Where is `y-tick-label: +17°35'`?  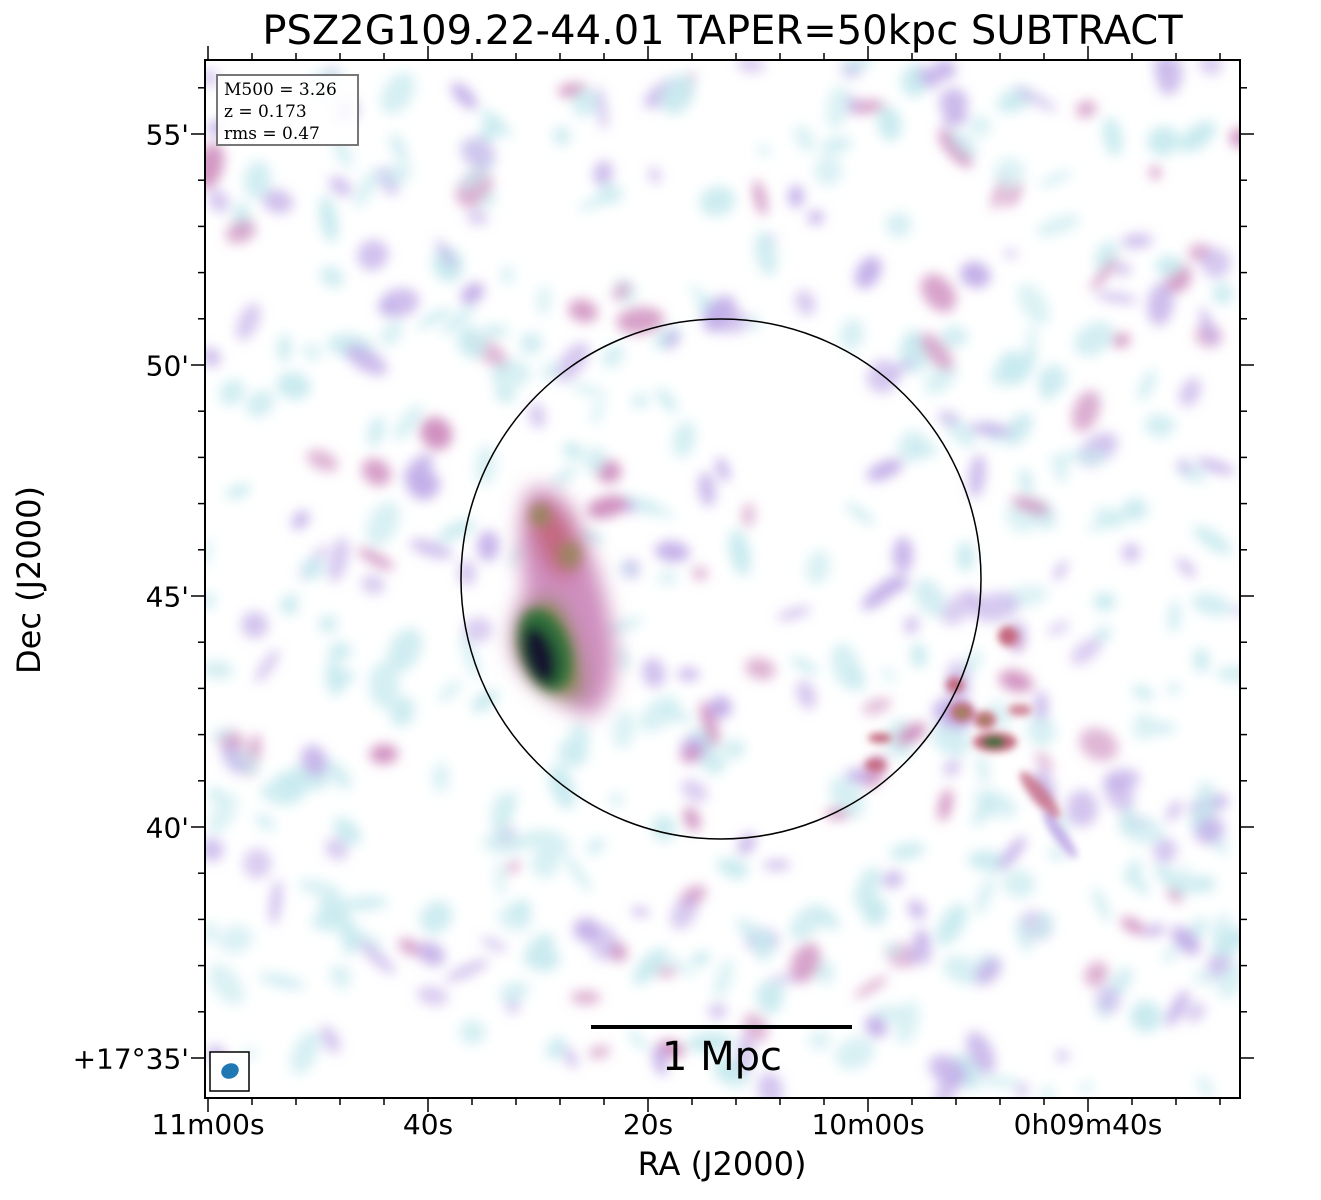 y-tick-label: +17°35' is located at coordinates (130, 1059).